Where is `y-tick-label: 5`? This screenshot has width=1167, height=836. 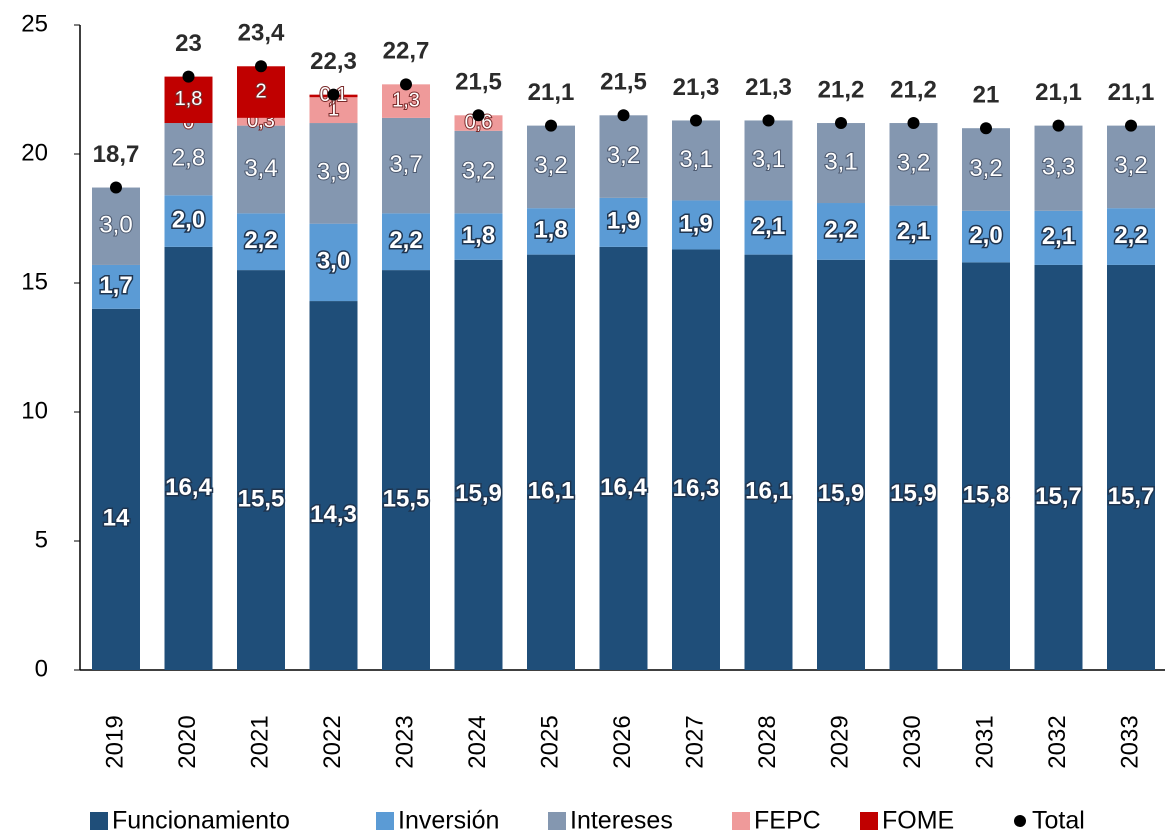
y-tick-label: 5 is located at coordinates (41, 539).